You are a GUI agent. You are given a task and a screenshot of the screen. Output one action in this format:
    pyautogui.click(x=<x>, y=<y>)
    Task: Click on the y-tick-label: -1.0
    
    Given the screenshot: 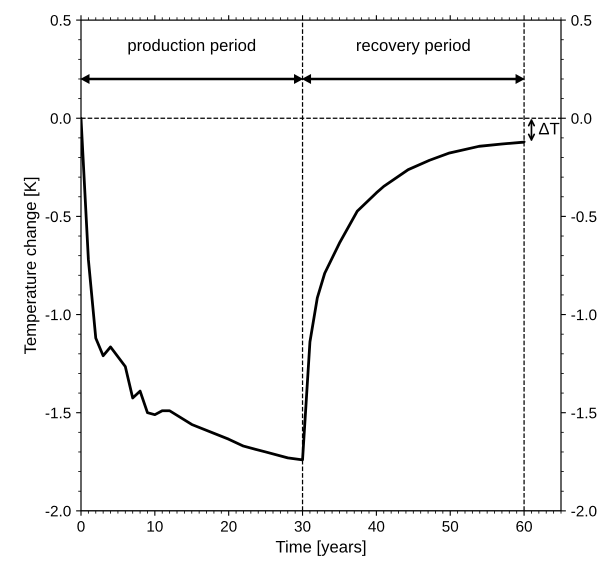 What is the action you would take?
    pyautogui.click(x=58, y=314)
    